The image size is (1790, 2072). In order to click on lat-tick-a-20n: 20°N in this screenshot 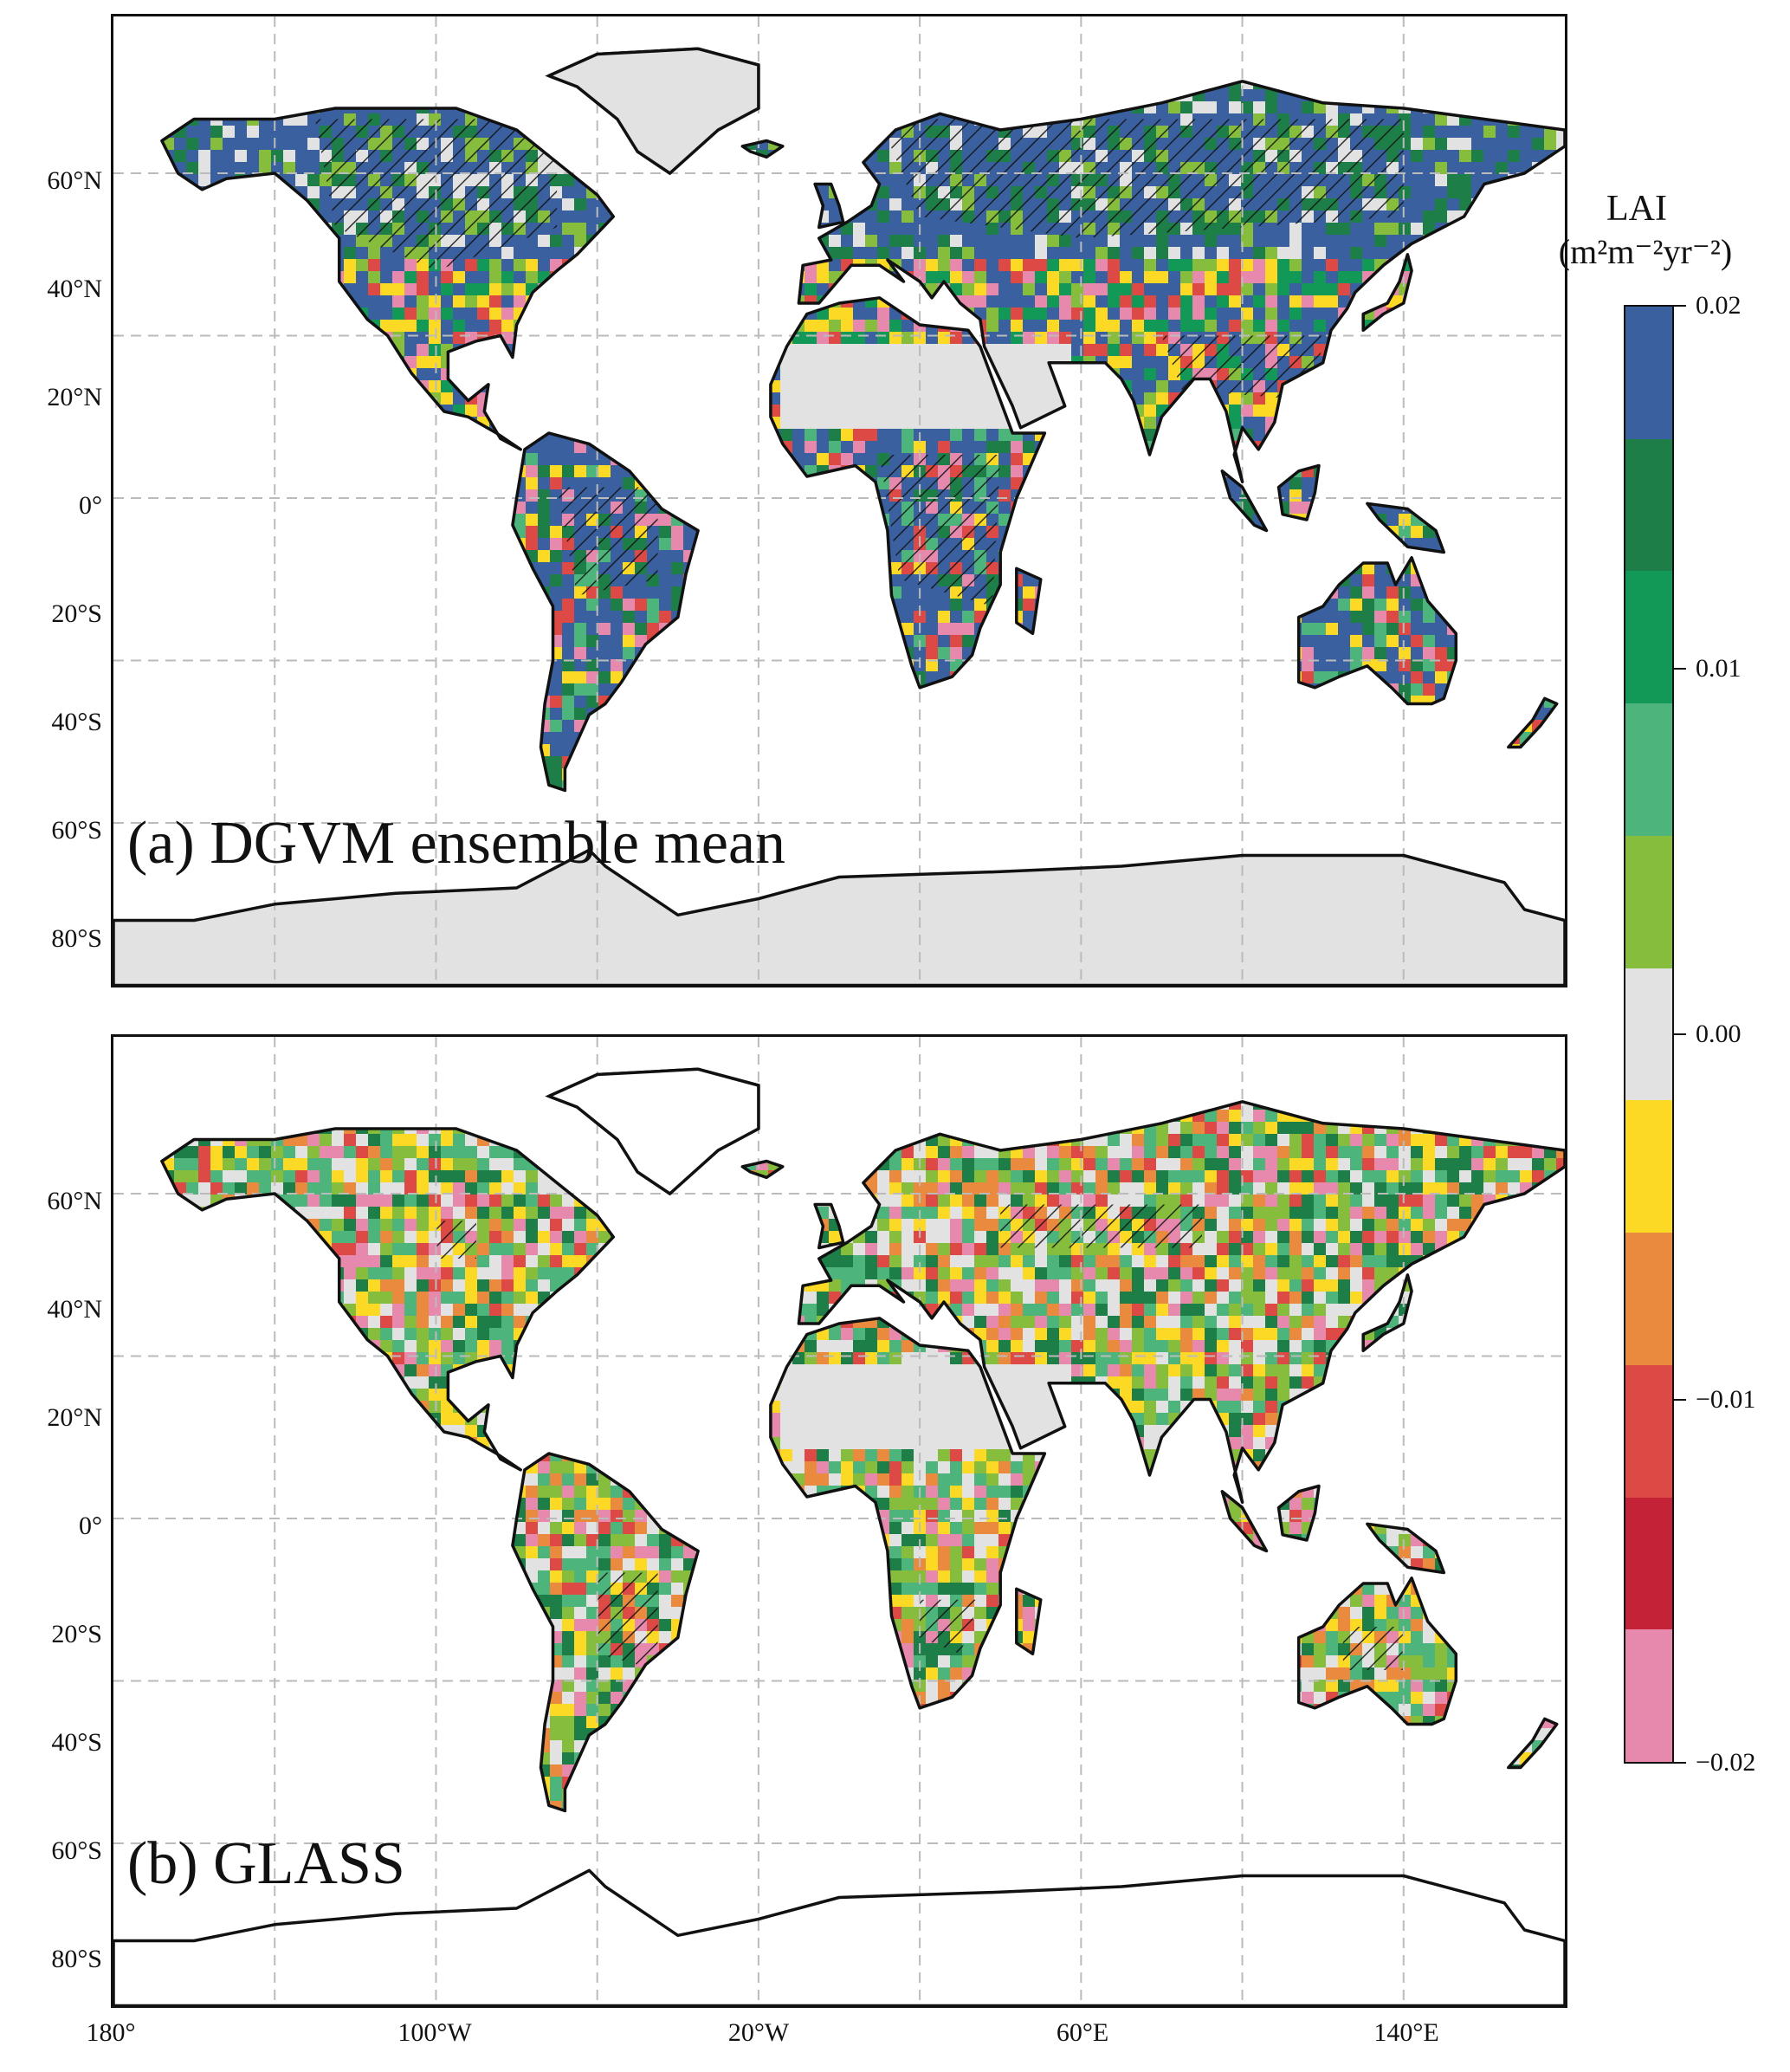, I will do `click(75, 397)`.